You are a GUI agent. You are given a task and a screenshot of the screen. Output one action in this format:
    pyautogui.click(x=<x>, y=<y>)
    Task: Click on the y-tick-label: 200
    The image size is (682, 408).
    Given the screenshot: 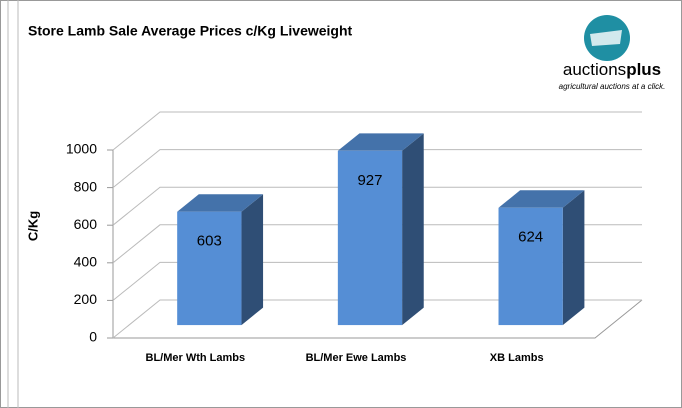 What is the action you would take?
    pyautogui.click(x=86, y=299)
    